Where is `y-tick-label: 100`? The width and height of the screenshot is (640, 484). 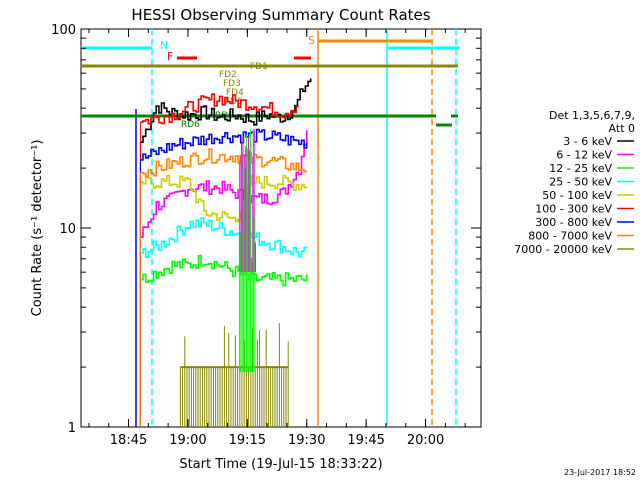 y-tick-label: 100 is located at coordinates (63, 30).